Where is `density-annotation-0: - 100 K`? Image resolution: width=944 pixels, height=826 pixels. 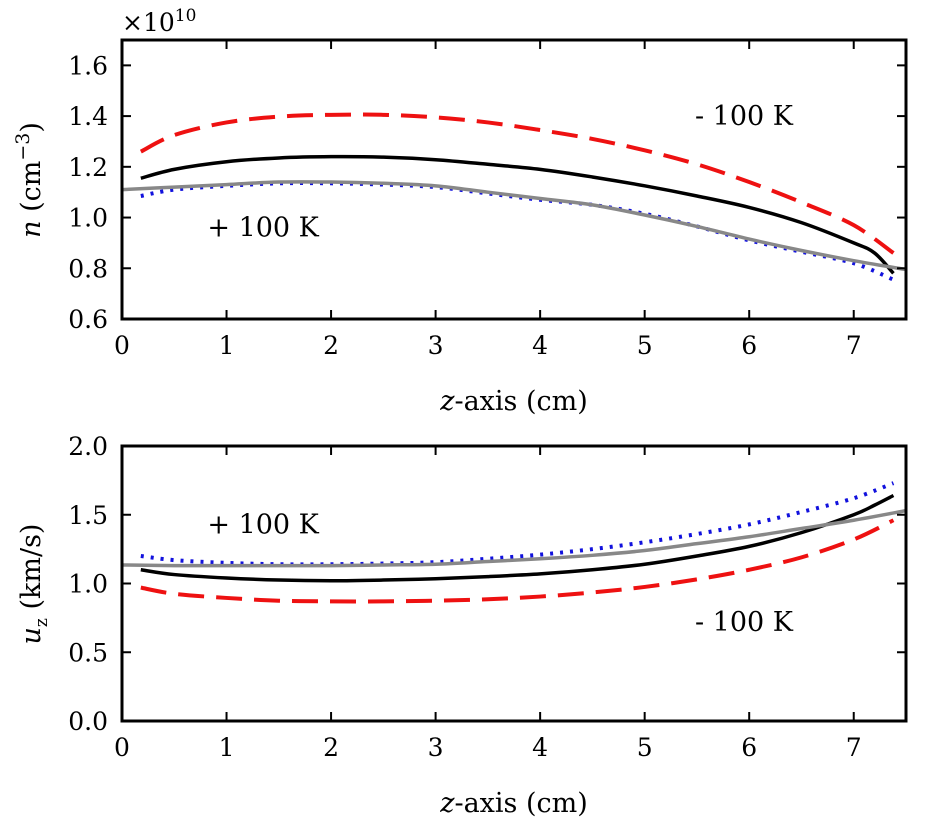
density-annotation-0: - 100 K is located at coordinates (744, 116).